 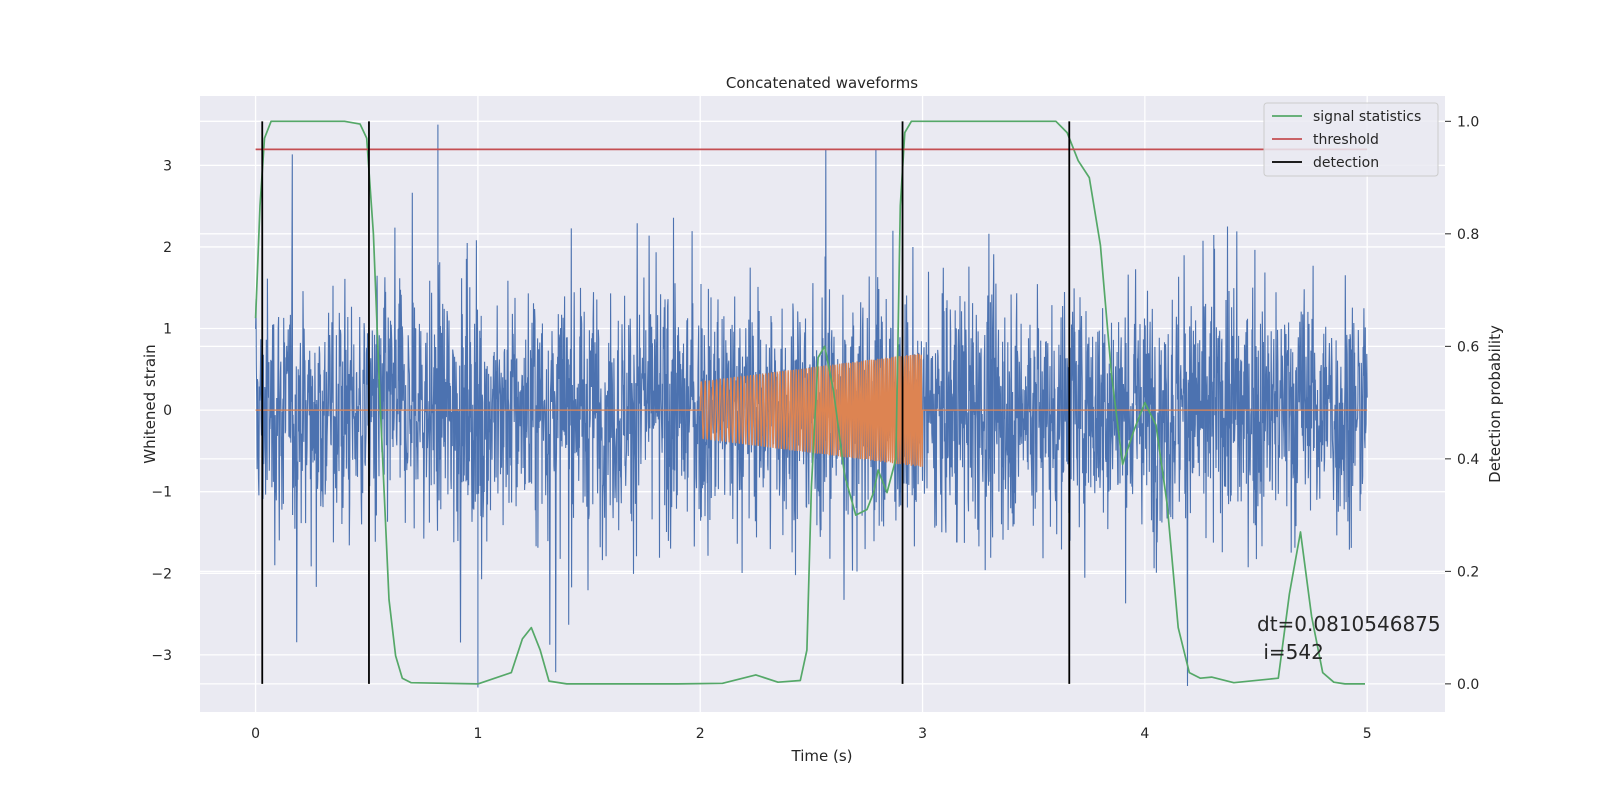 What do you see at coordinates (167, 248) in the screenshot?
I see `y-tick-label-left: 2` at bounding box center [167, 248].